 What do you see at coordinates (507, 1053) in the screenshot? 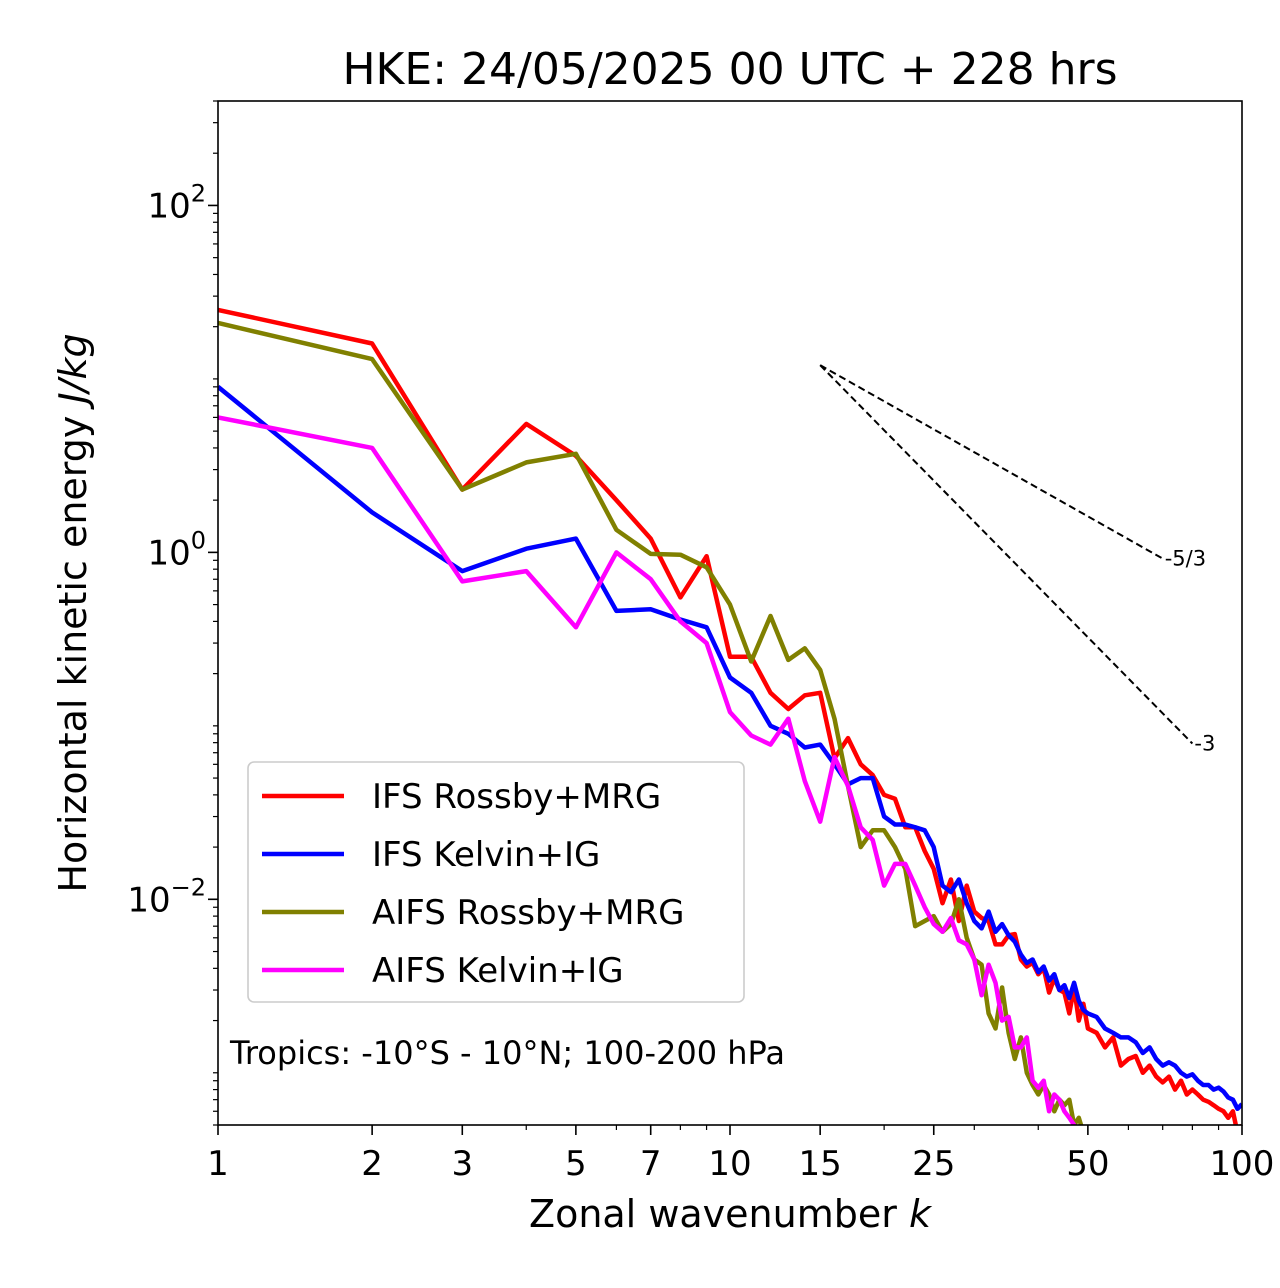
I see `region-annotation: Tropics: -10°S - 10°N; 100-200 hPa` at bounding box center [507, 1053].